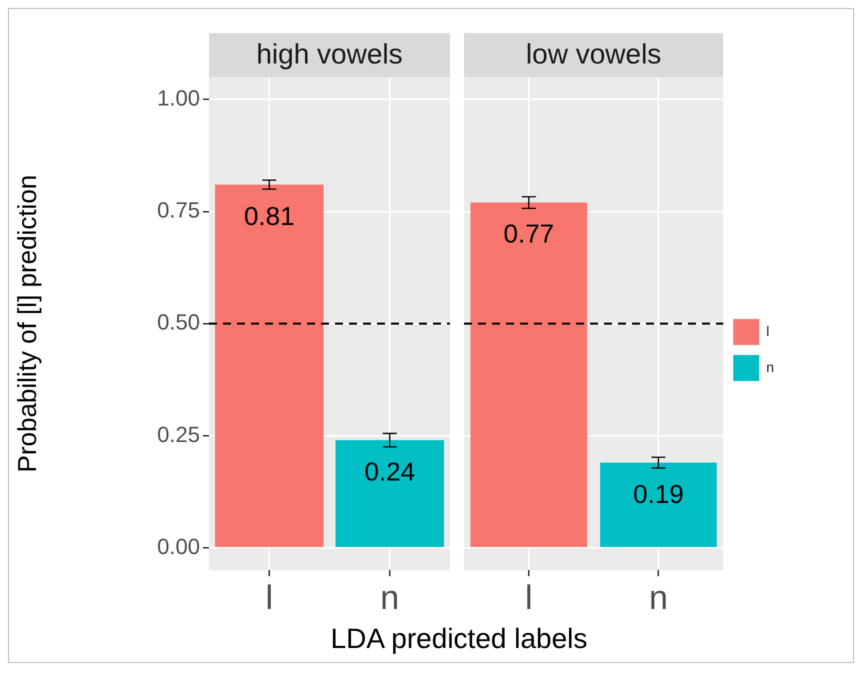 The height and width of the screenshot is (675, 864). I want to click on data-label: 0.24, so click(390, 471).